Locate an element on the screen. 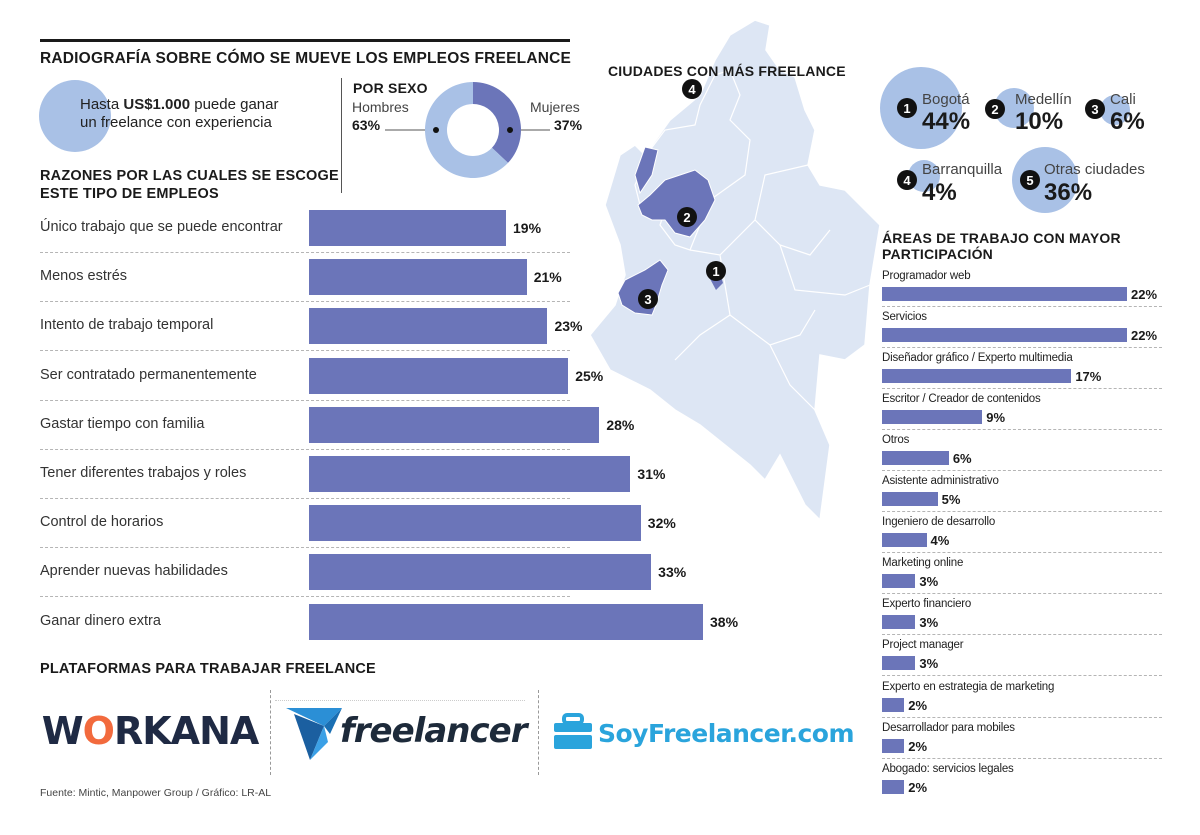  reason-label: Ser contratado permanentemente is located at coordinates (148, 374).